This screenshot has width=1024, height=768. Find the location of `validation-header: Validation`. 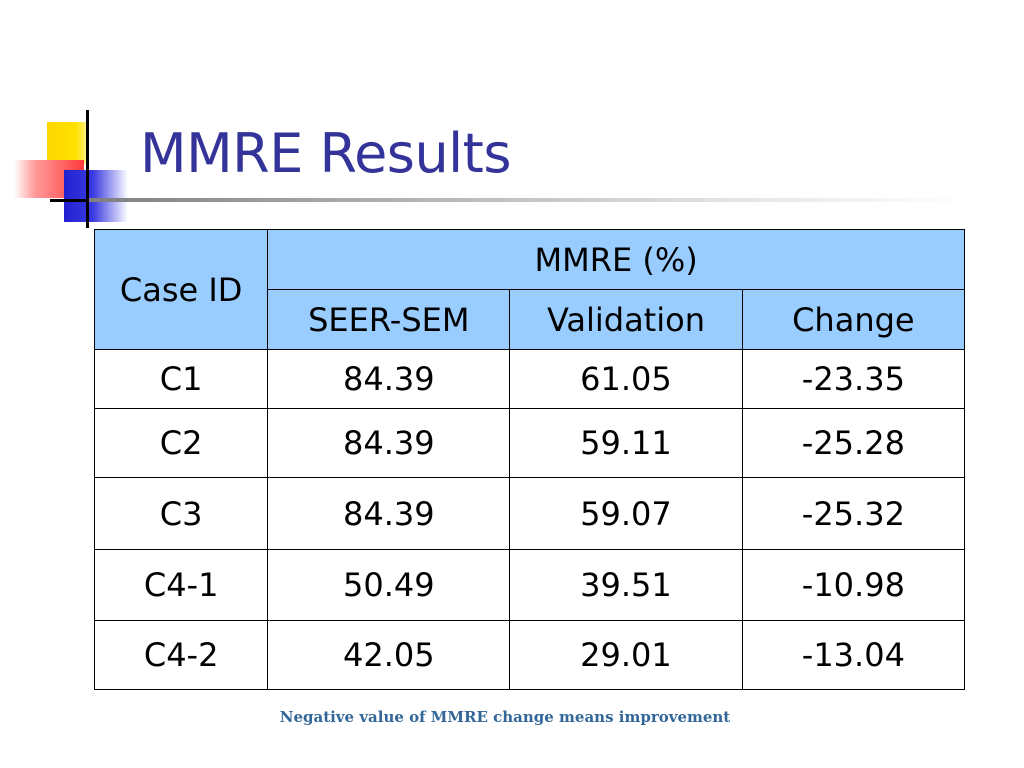

validation-header: Validation is located at coordinates (626, 319).